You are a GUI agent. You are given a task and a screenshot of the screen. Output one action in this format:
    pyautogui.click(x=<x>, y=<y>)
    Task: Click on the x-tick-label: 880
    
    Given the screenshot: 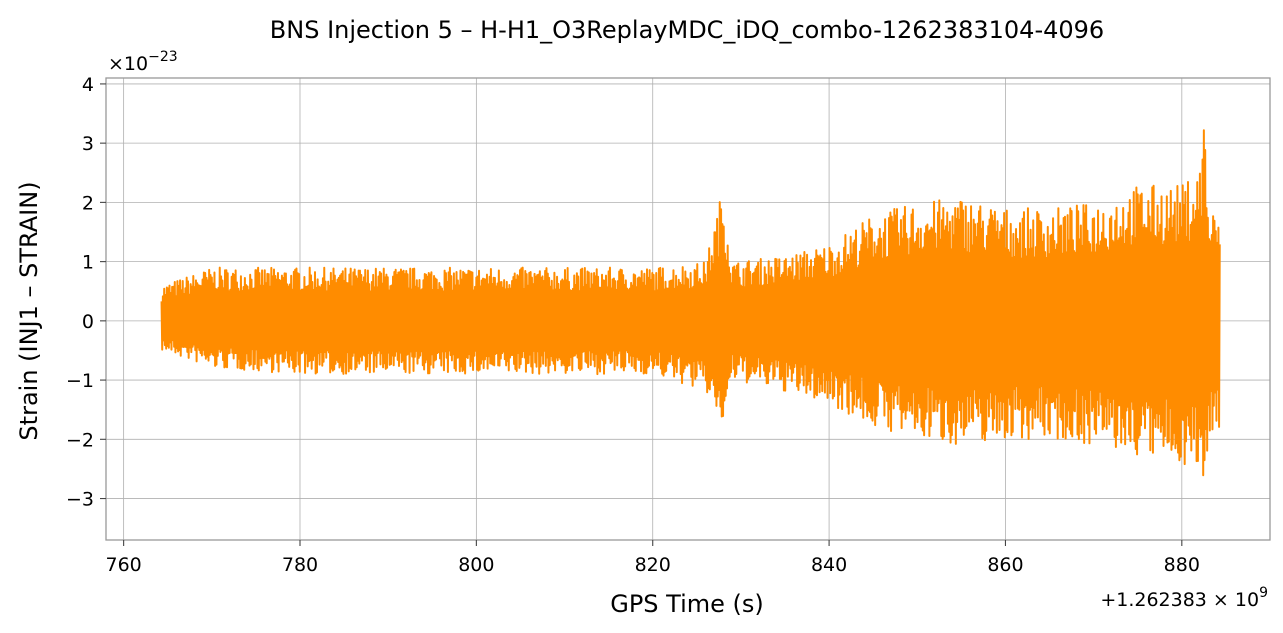 What is the action you would take?
    pyautogui.click(x=1182, y=565)
    